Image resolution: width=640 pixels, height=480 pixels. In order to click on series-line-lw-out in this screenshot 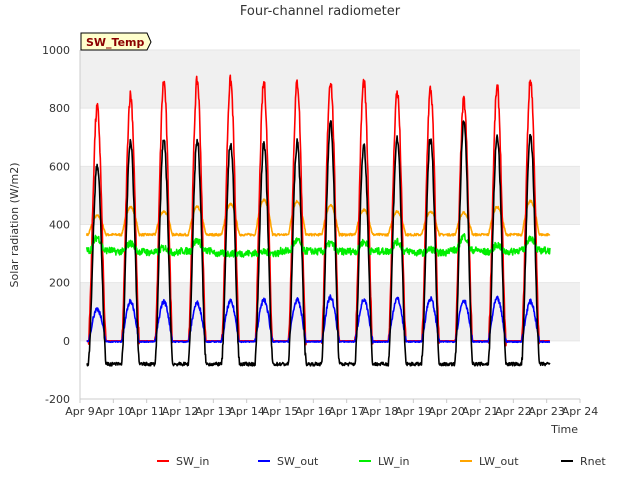, I will do `click(318, 217)`.